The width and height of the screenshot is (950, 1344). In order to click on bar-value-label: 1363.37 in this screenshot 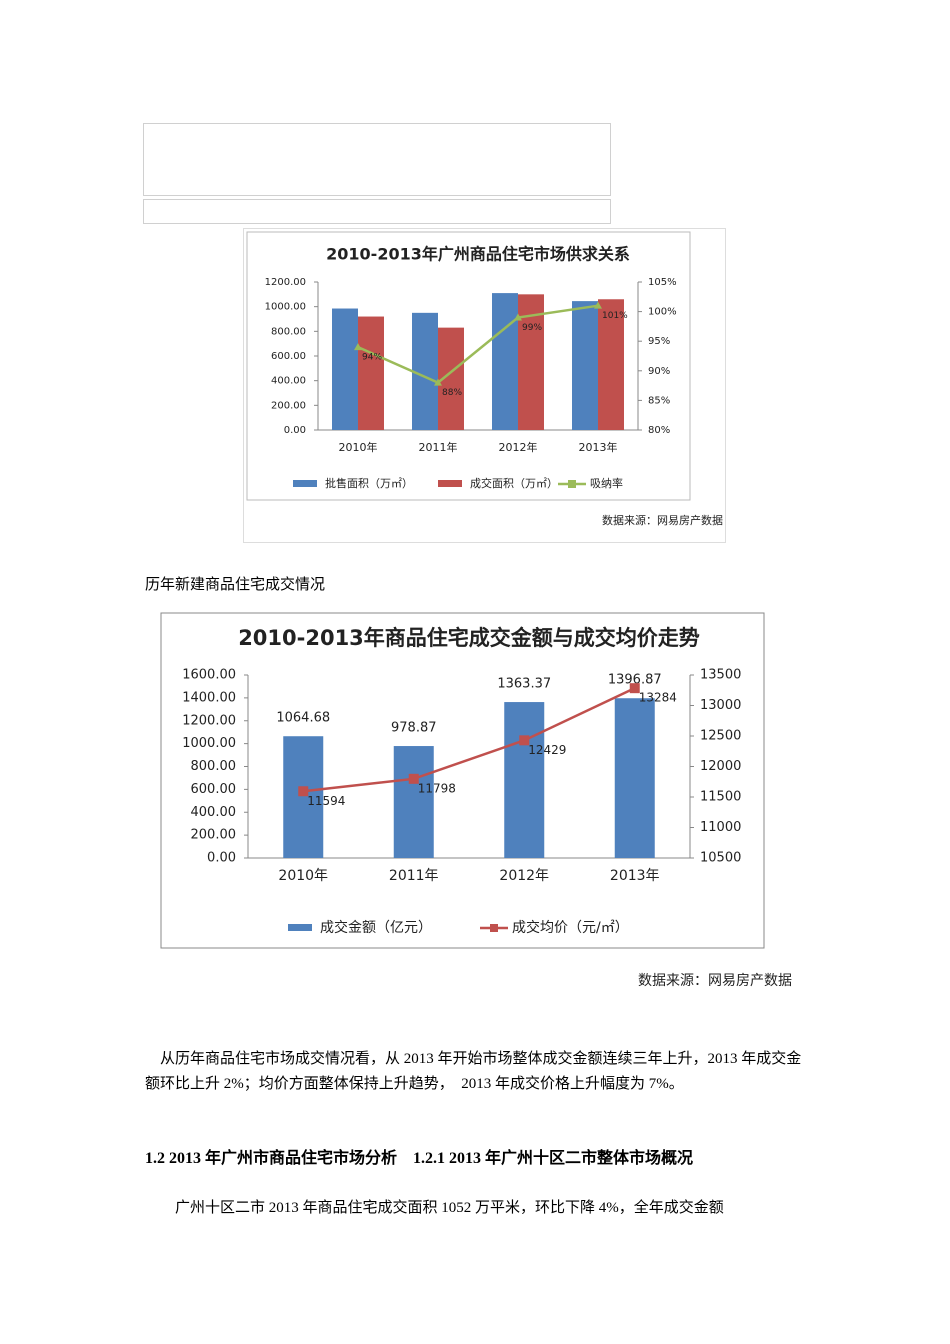, I will do `click(524, 684)`.